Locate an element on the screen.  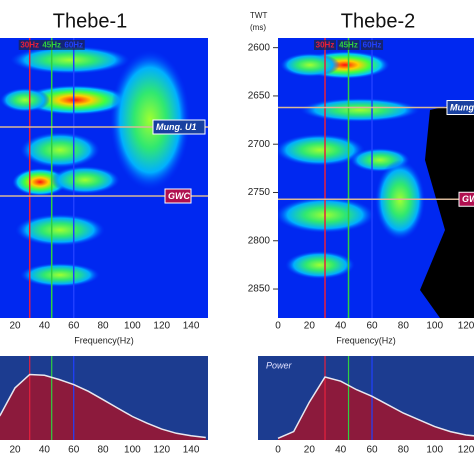
y-axis-label: (ms) is located at coordinates (258, 27).